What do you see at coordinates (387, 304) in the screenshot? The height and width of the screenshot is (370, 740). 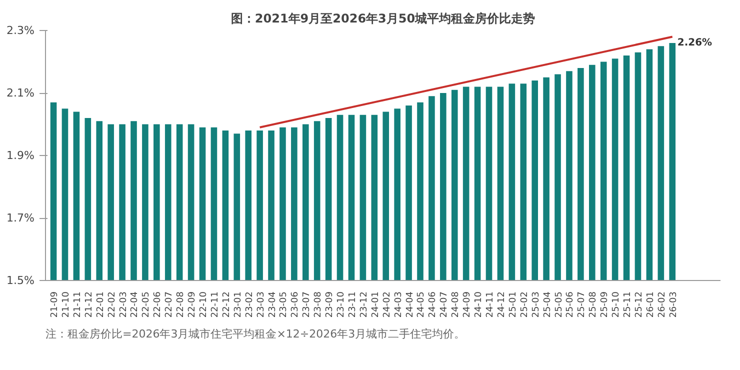 I see `x-tick-label: 24-02` at bounding box center [387, 304].